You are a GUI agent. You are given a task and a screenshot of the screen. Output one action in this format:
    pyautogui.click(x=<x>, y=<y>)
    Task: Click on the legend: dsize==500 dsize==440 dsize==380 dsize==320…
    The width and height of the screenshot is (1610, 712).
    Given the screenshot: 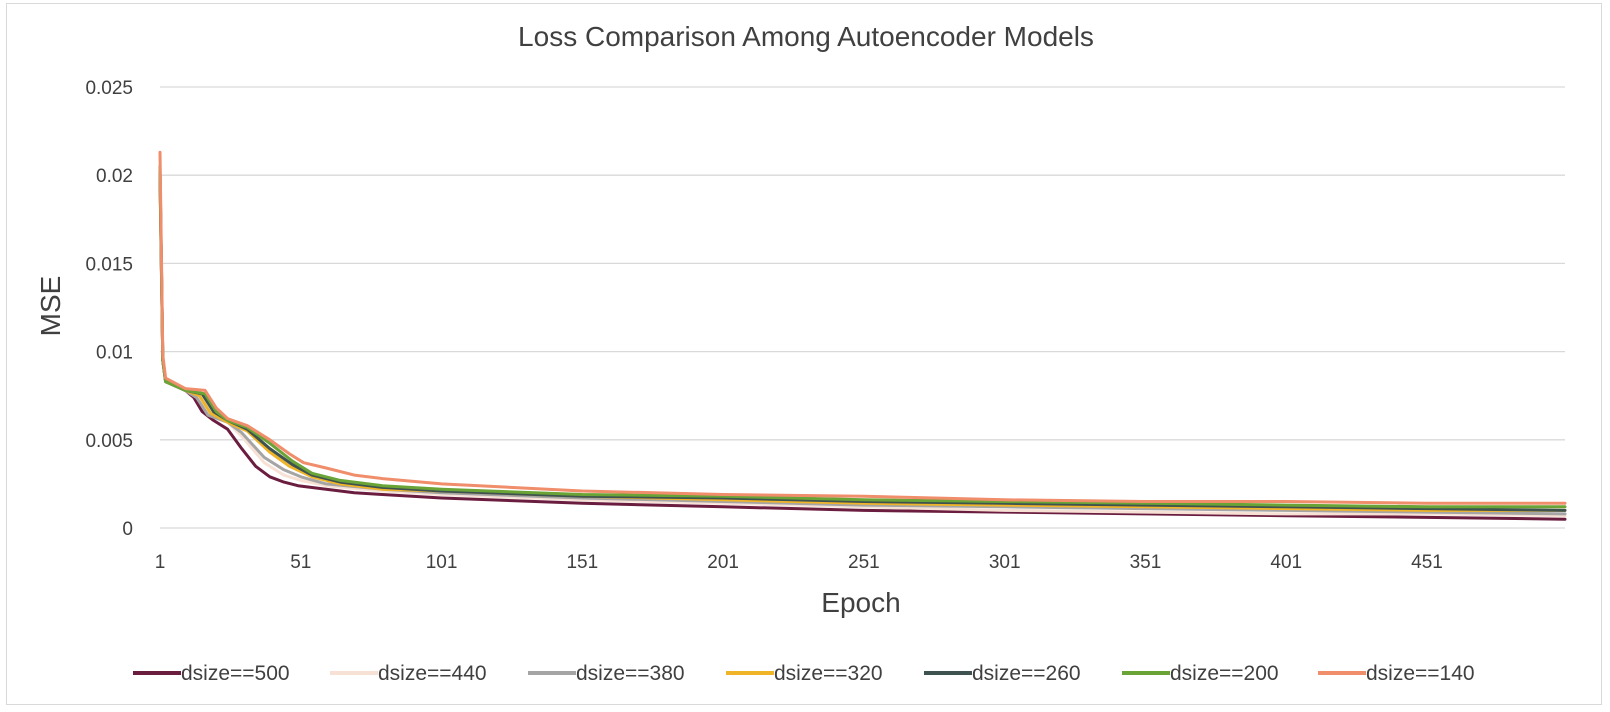 What is the action you would take?
    pyautogui.click(x=804, y=673)
    